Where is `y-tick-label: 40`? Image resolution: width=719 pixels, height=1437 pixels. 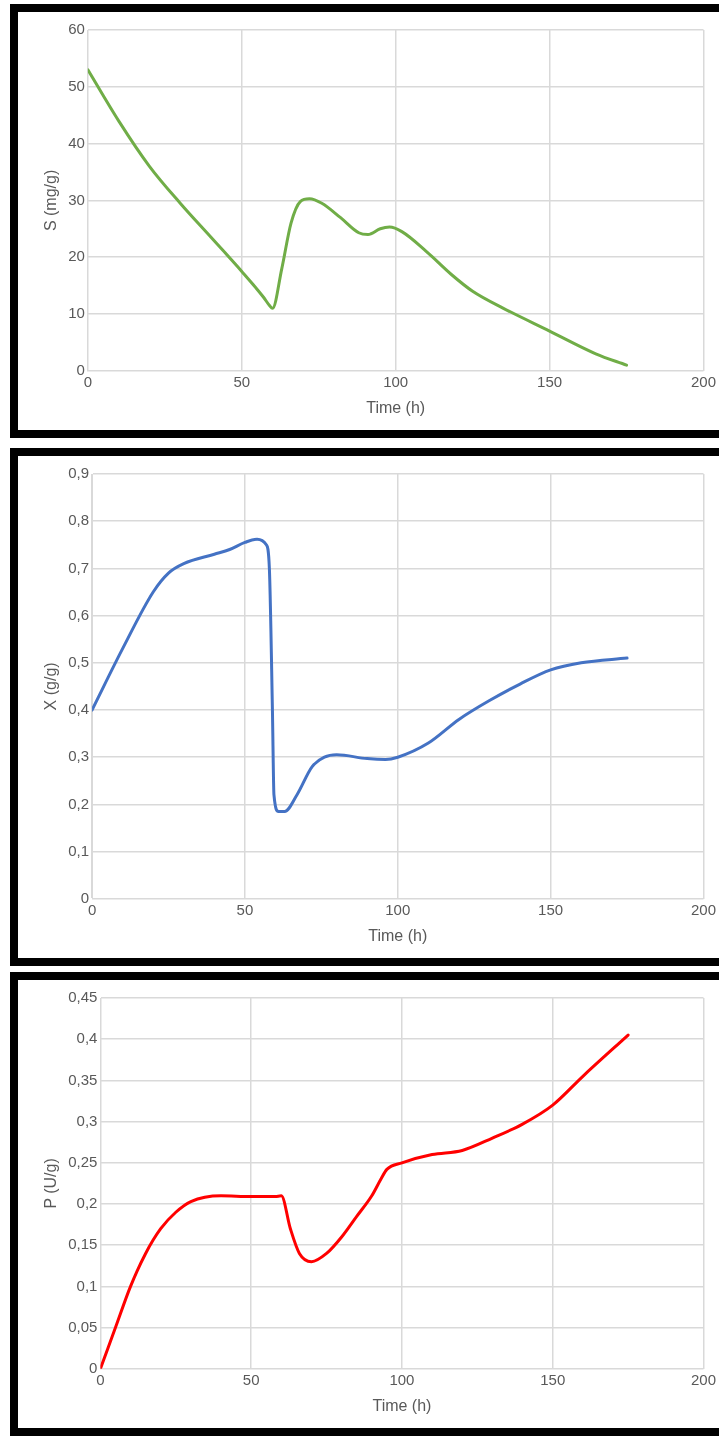
y-tick-label: 40 is located at coordinates (76, 142).